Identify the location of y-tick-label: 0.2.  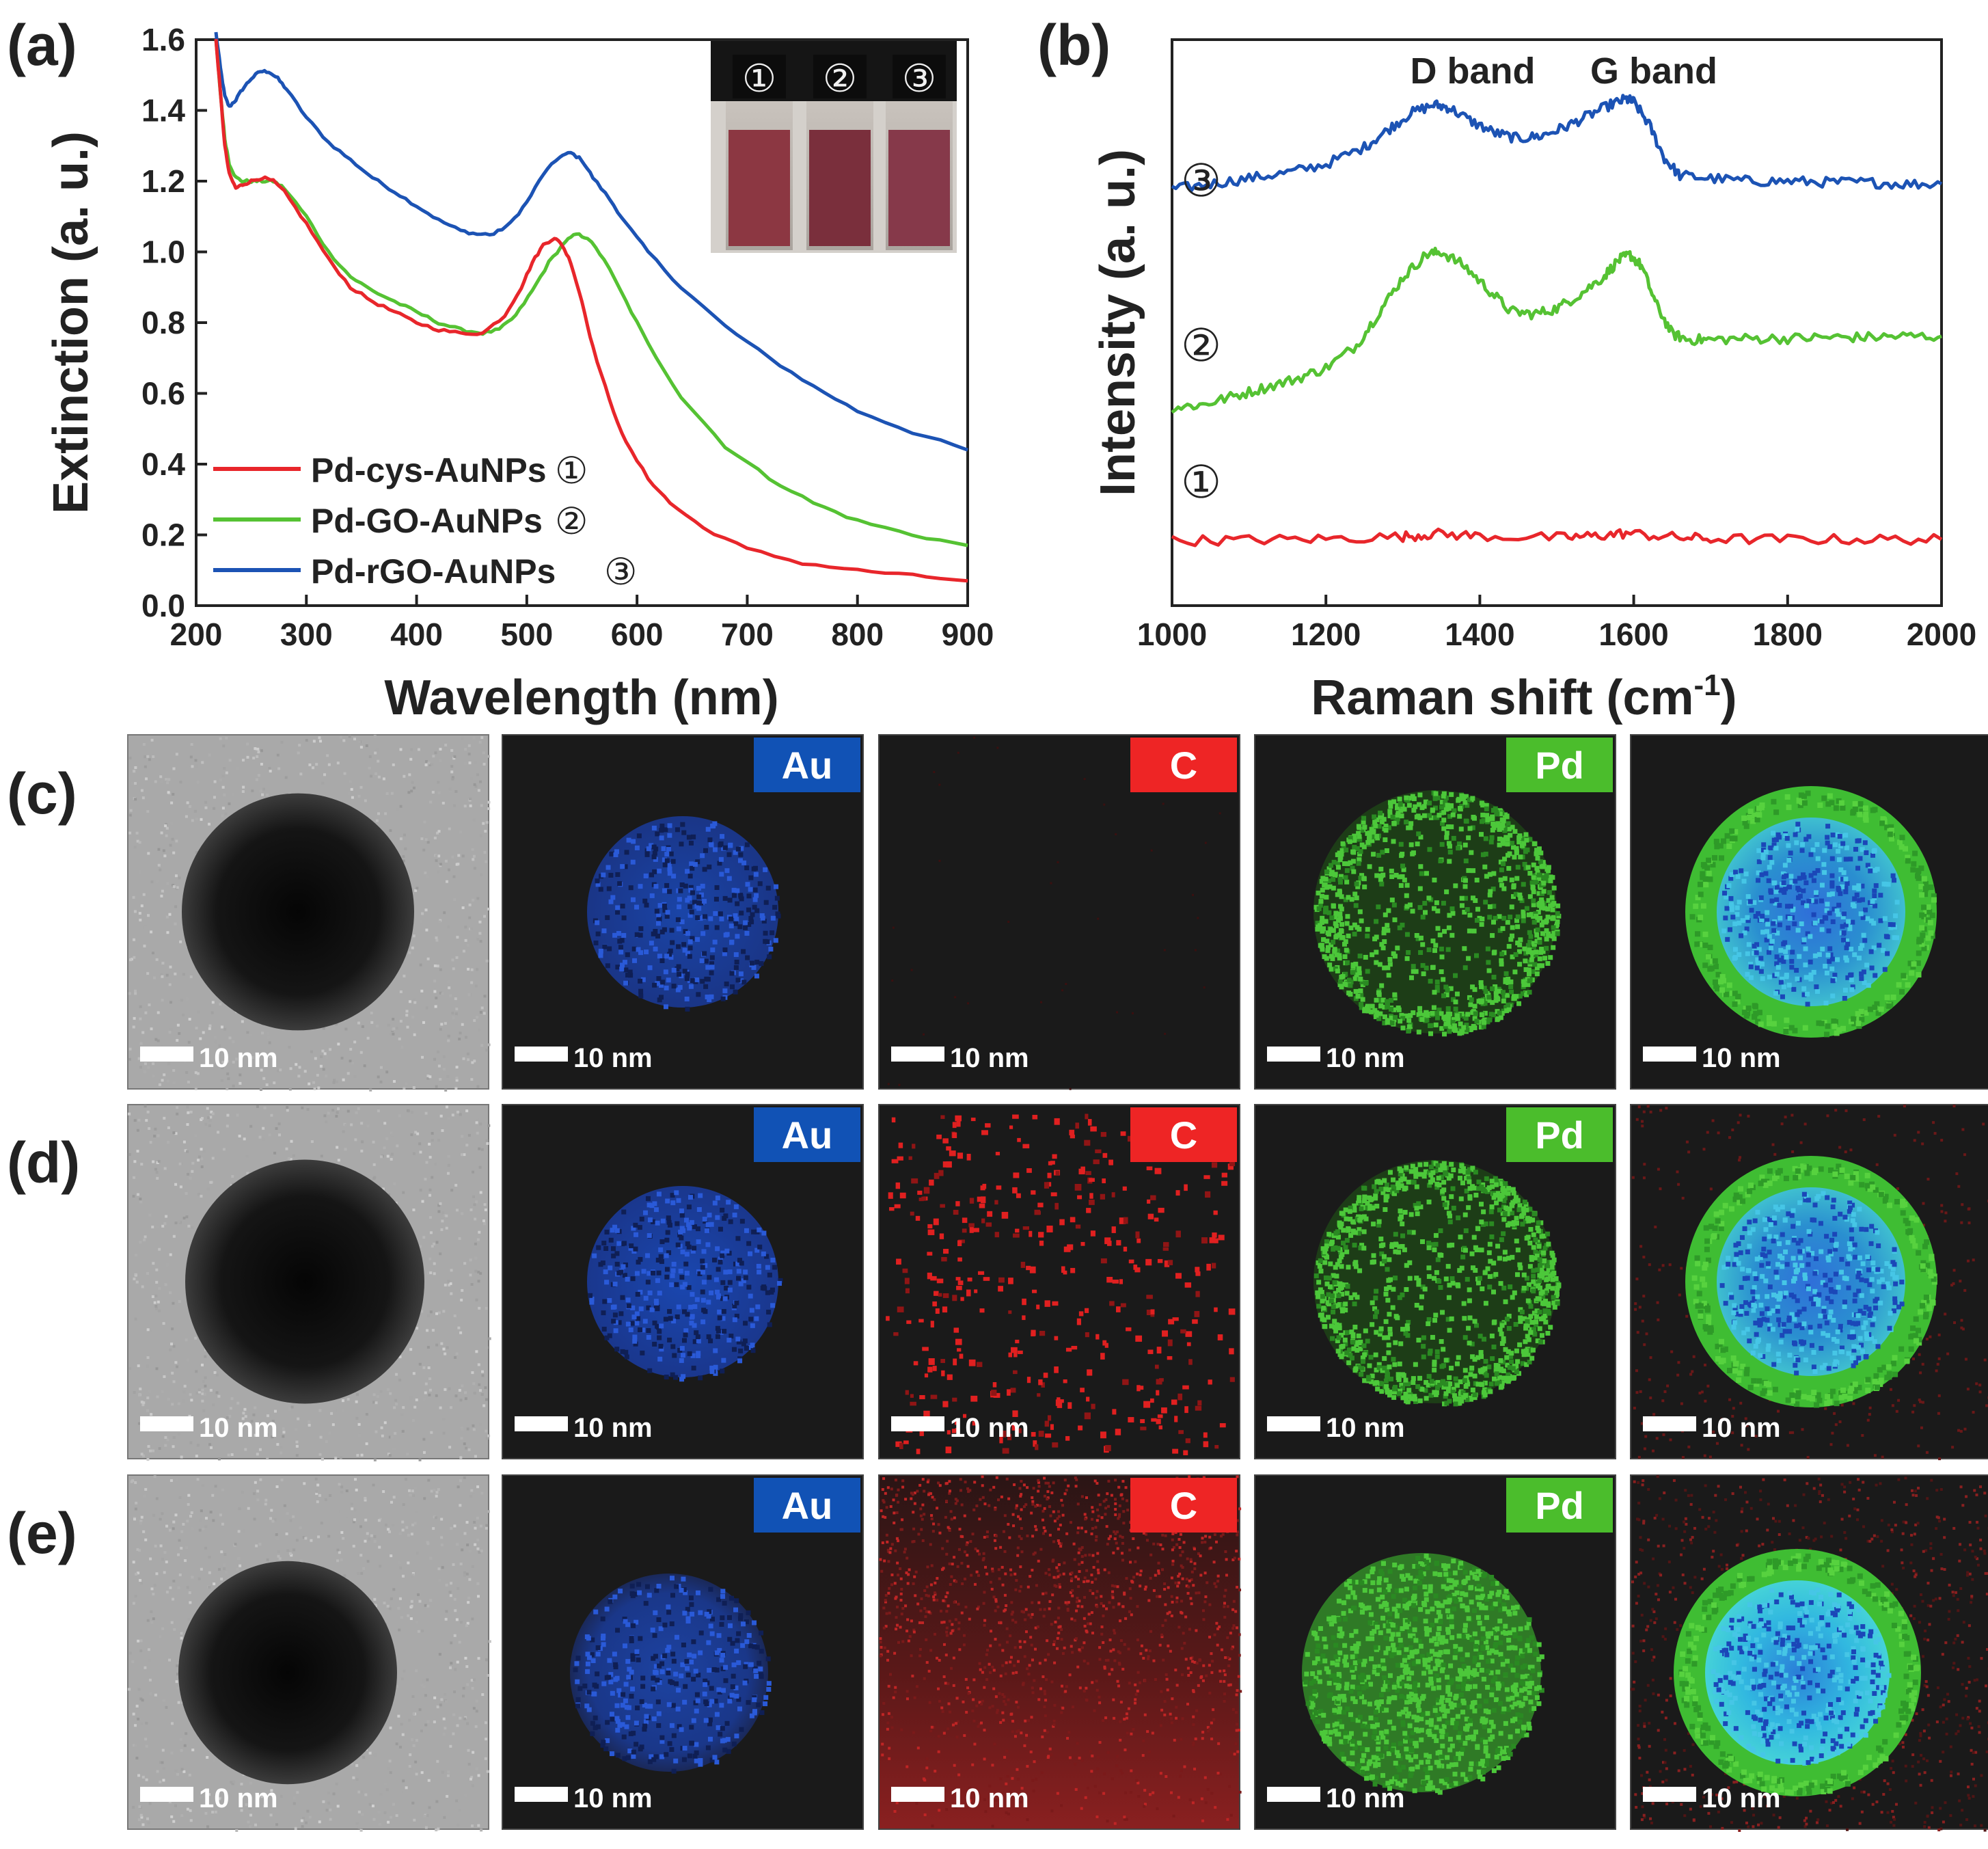
(163, 535).